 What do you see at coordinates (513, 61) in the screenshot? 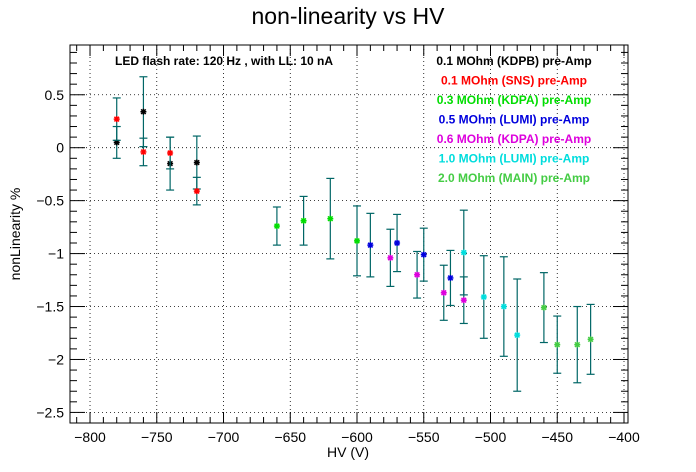
I see `legend-entry: 0.1 MOhm (KDPB) pre-Amp` at bounding box center [513, 61].